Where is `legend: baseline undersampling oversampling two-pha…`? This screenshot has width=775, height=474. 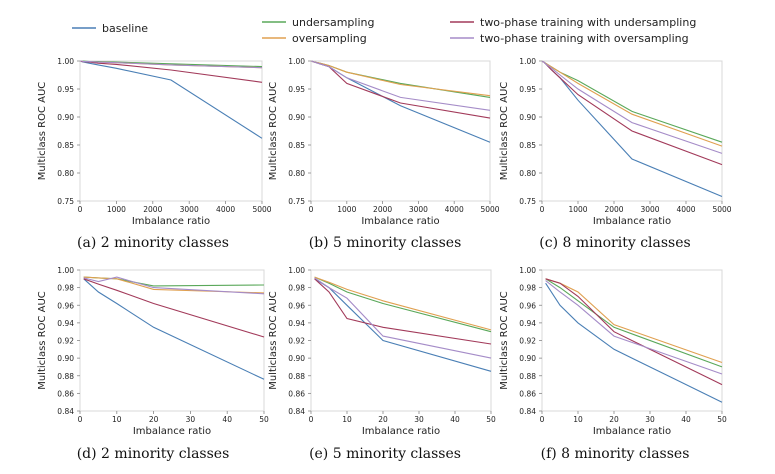 legend: baseline undersampling oversampling two-pha… is located at coordinates (384, 30).